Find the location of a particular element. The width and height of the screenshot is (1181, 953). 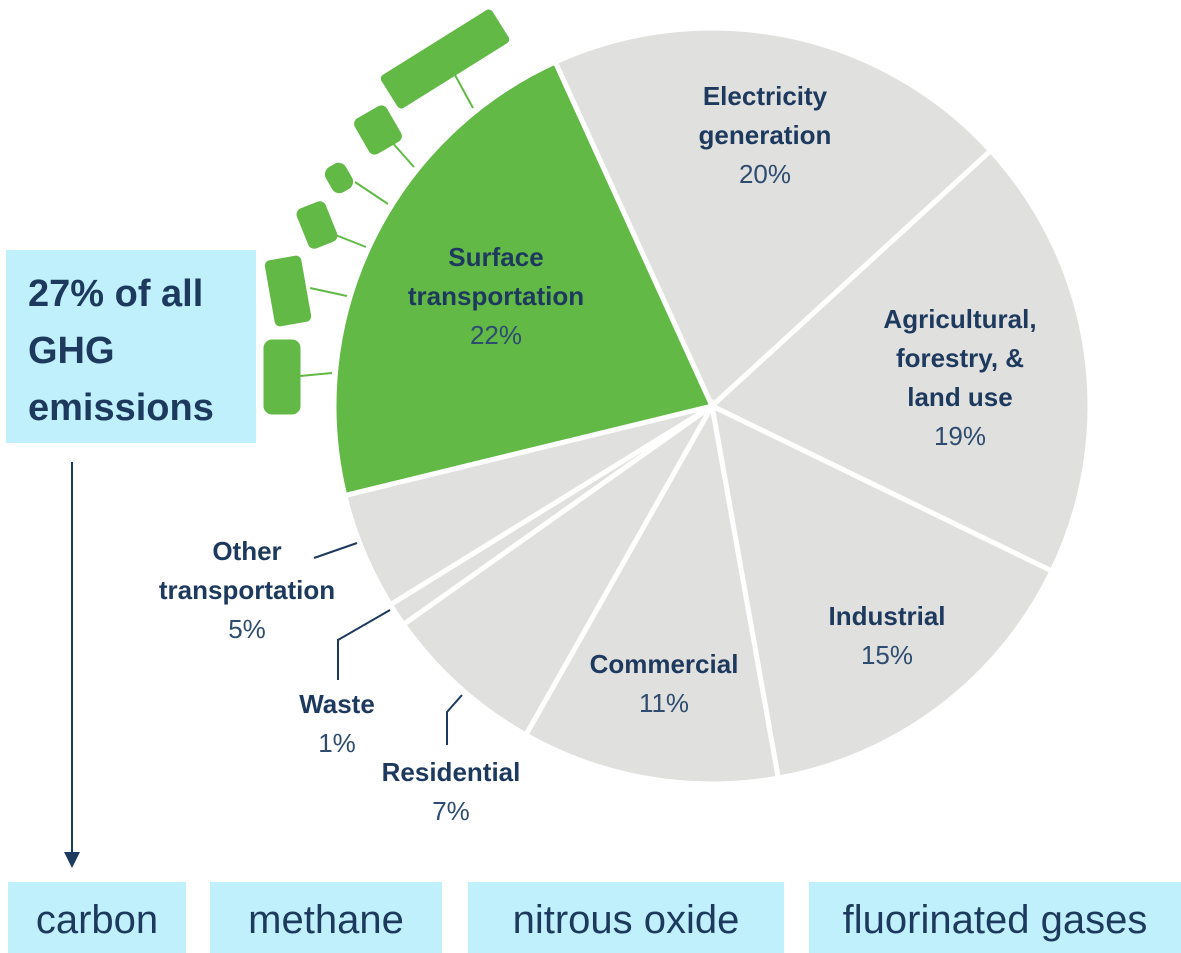

value-label: 5% is located at coordinates (247, 629).